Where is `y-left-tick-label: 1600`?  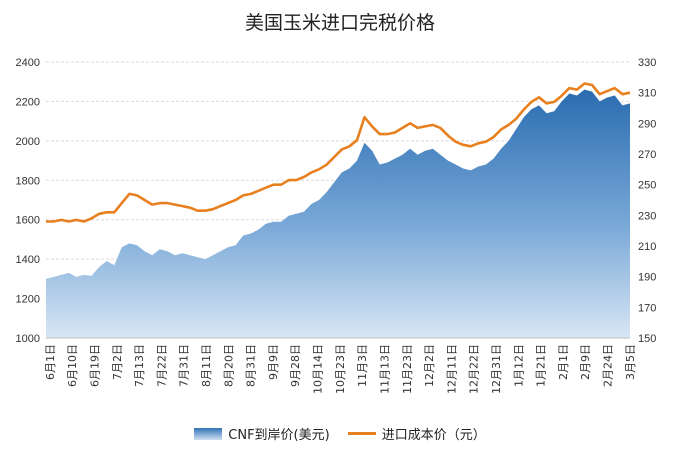
y-left-tick-label: 1600 is located at coordinates (28, 221).